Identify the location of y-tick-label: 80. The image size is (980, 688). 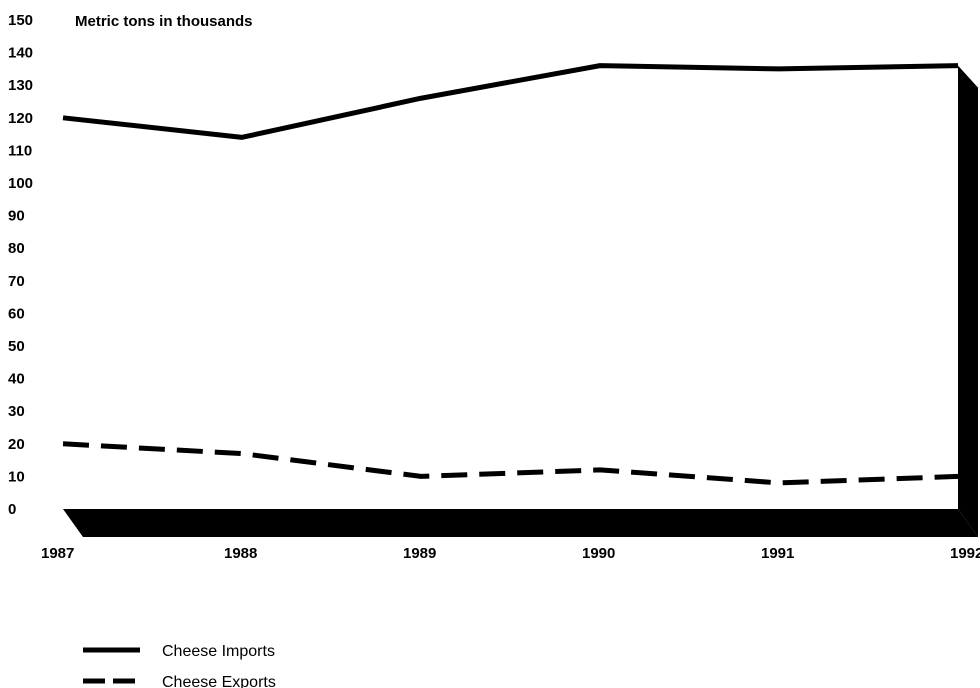
(16, 248).